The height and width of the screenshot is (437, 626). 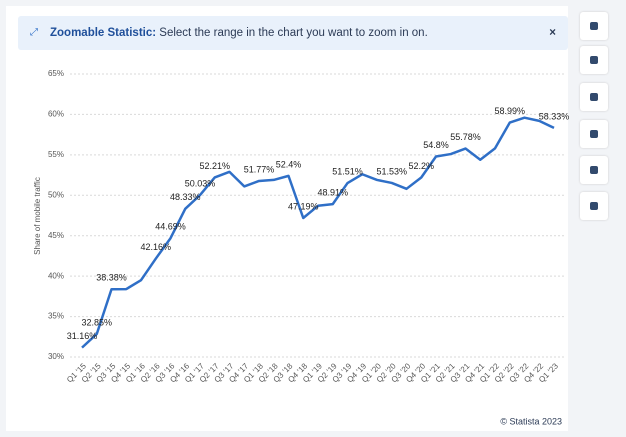 I want to click on data-label: 42.16%, so click(x=155, y=247).